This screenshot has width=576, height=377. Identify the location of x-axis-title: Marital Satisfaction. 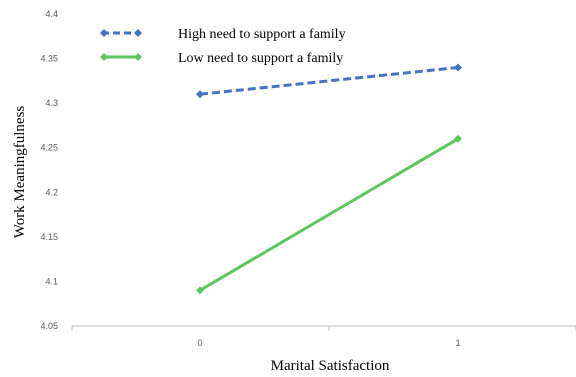
(330, 366).